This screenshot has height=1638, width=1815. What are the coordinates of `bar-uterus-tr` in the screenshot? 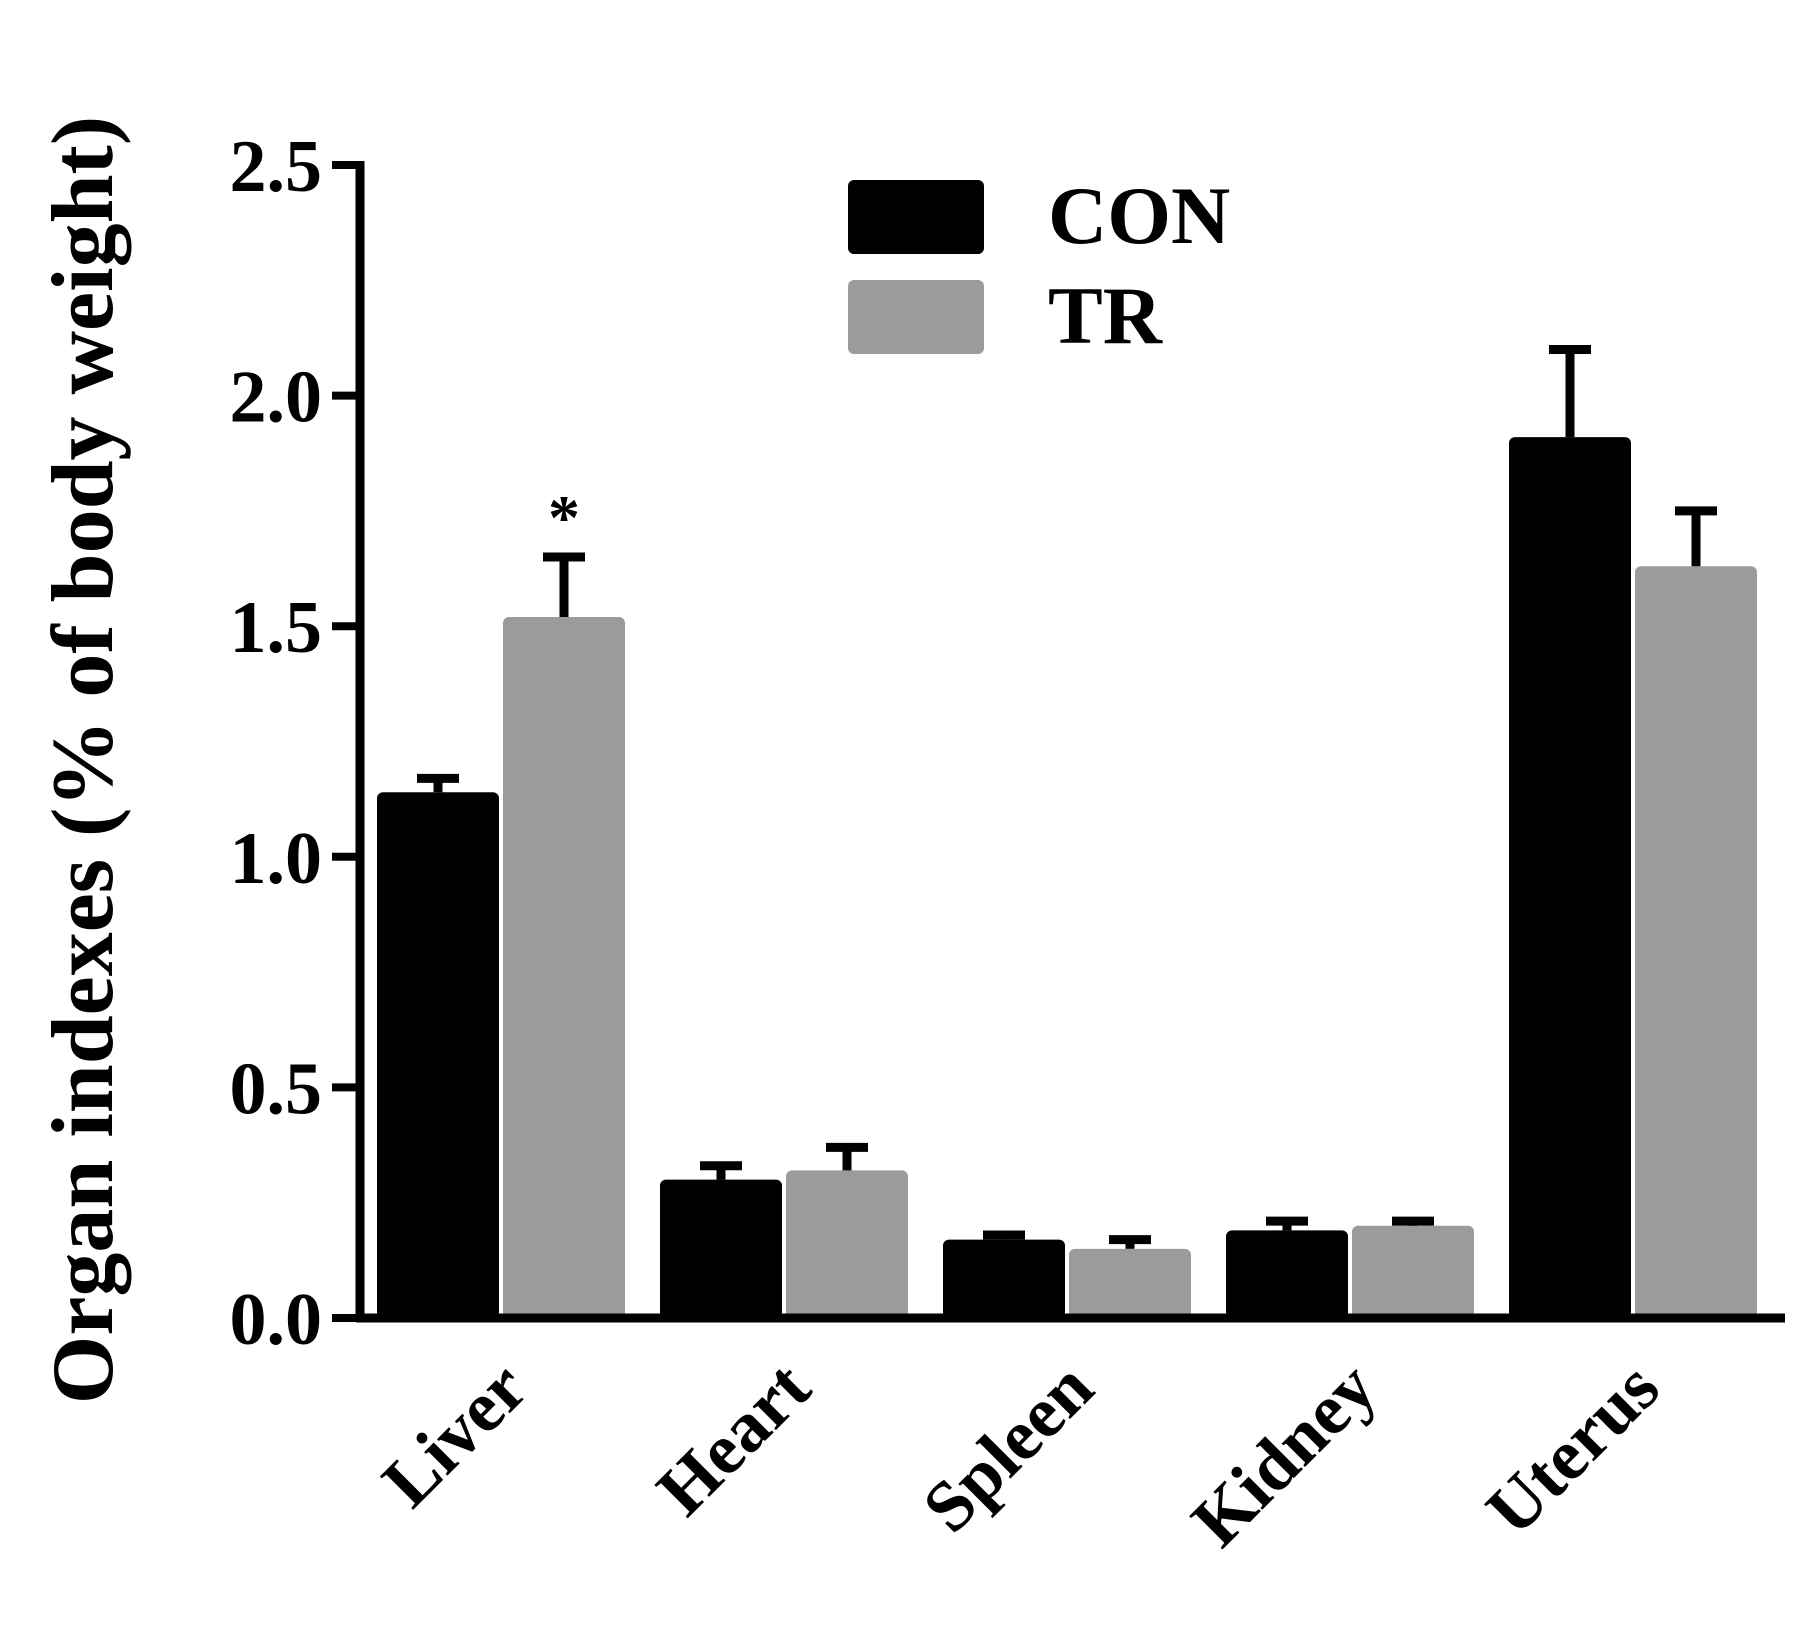 It's located at (1696, 942).